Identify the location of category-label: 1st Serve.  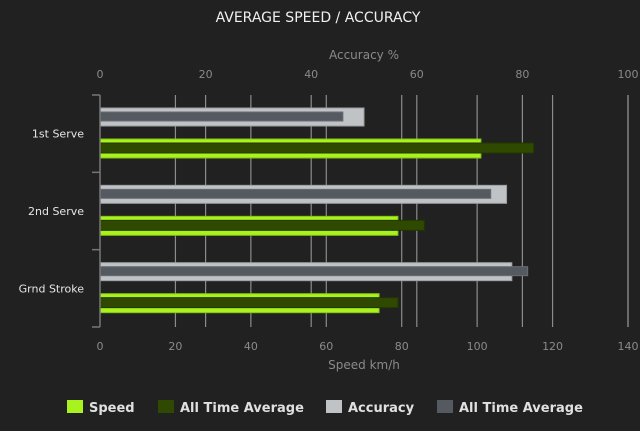
(58, 134).